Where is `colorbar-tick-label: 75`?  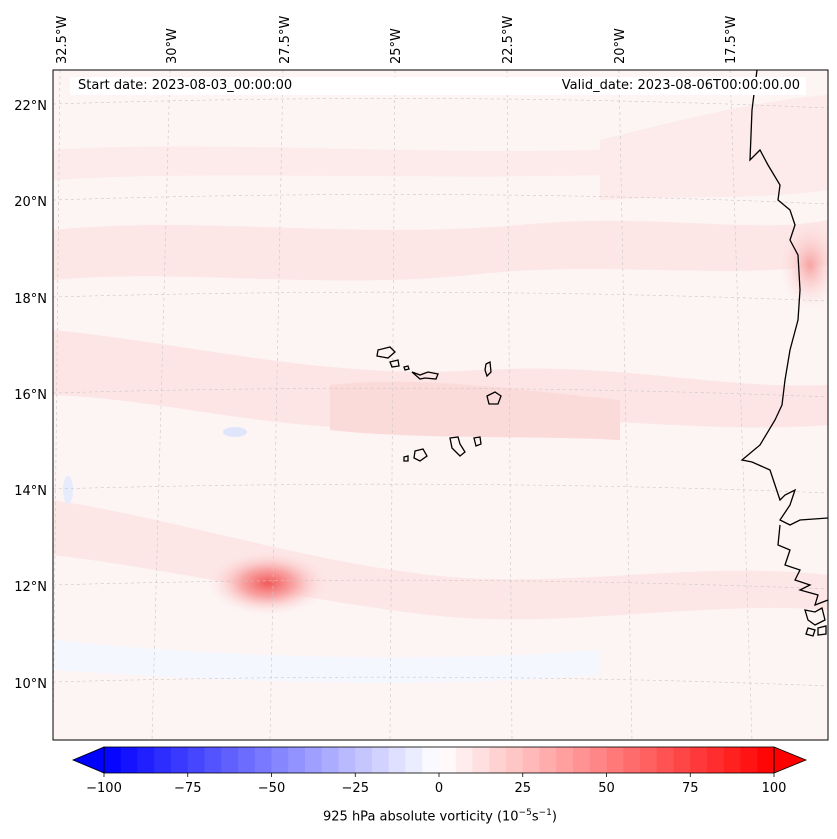
colorbar-tick-label: 75 is located at coordinates (690, 788).